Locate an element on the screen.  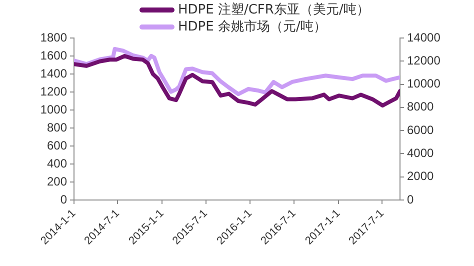
y-tick-label: 1200 is located at coordinates (54, 91).